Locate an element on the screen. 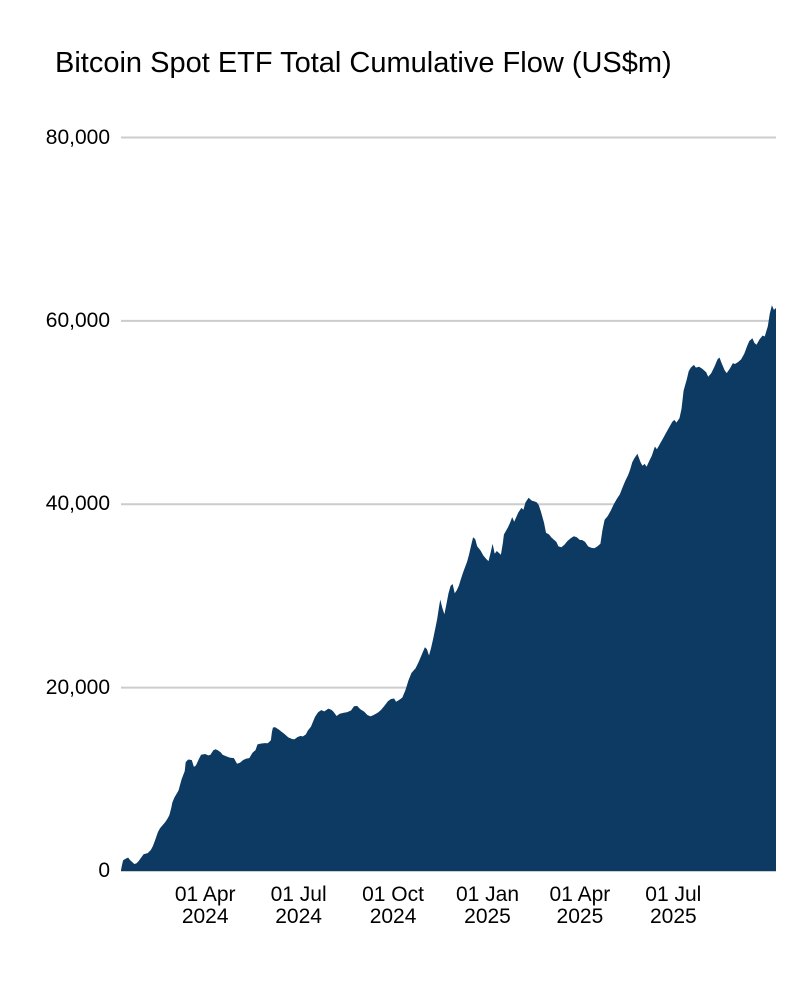  x-axis-tick-label: 01 Apr 2025 is located at coordinates (580, 906).